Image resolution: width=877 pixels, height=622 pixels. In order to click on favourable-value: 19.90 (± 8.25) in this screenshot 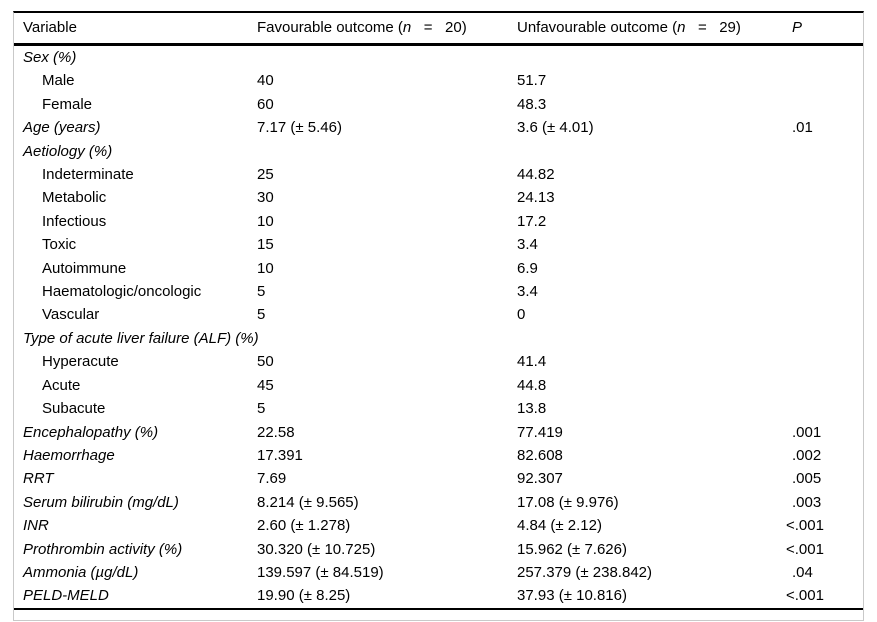, I will do `click(304, 596)`.